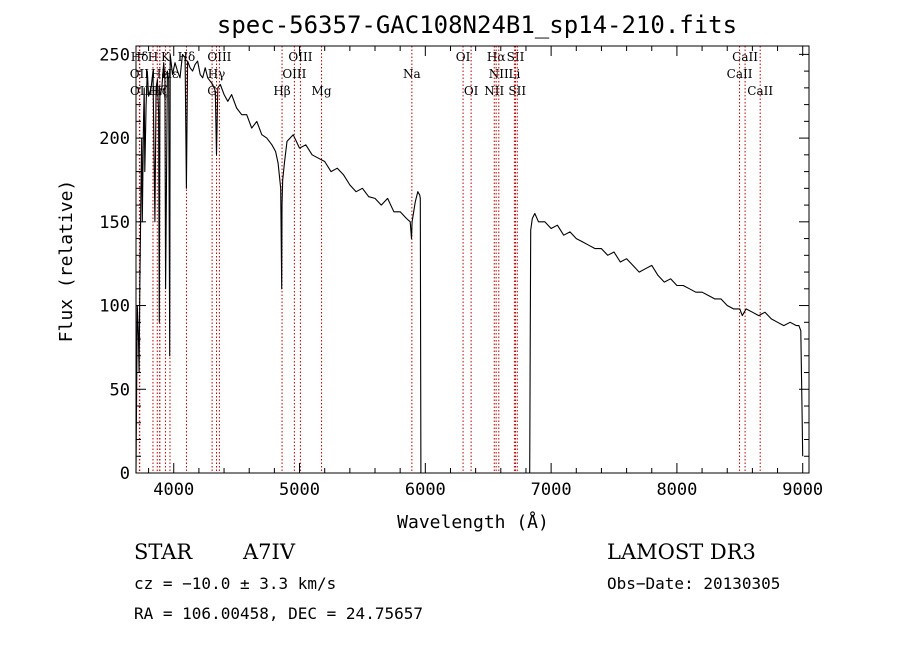  What do you see at coordinates (693, 583) in the screenshot?
I see `observation-date: Obs−Date: 20130305` at bounding box center [693, 583].